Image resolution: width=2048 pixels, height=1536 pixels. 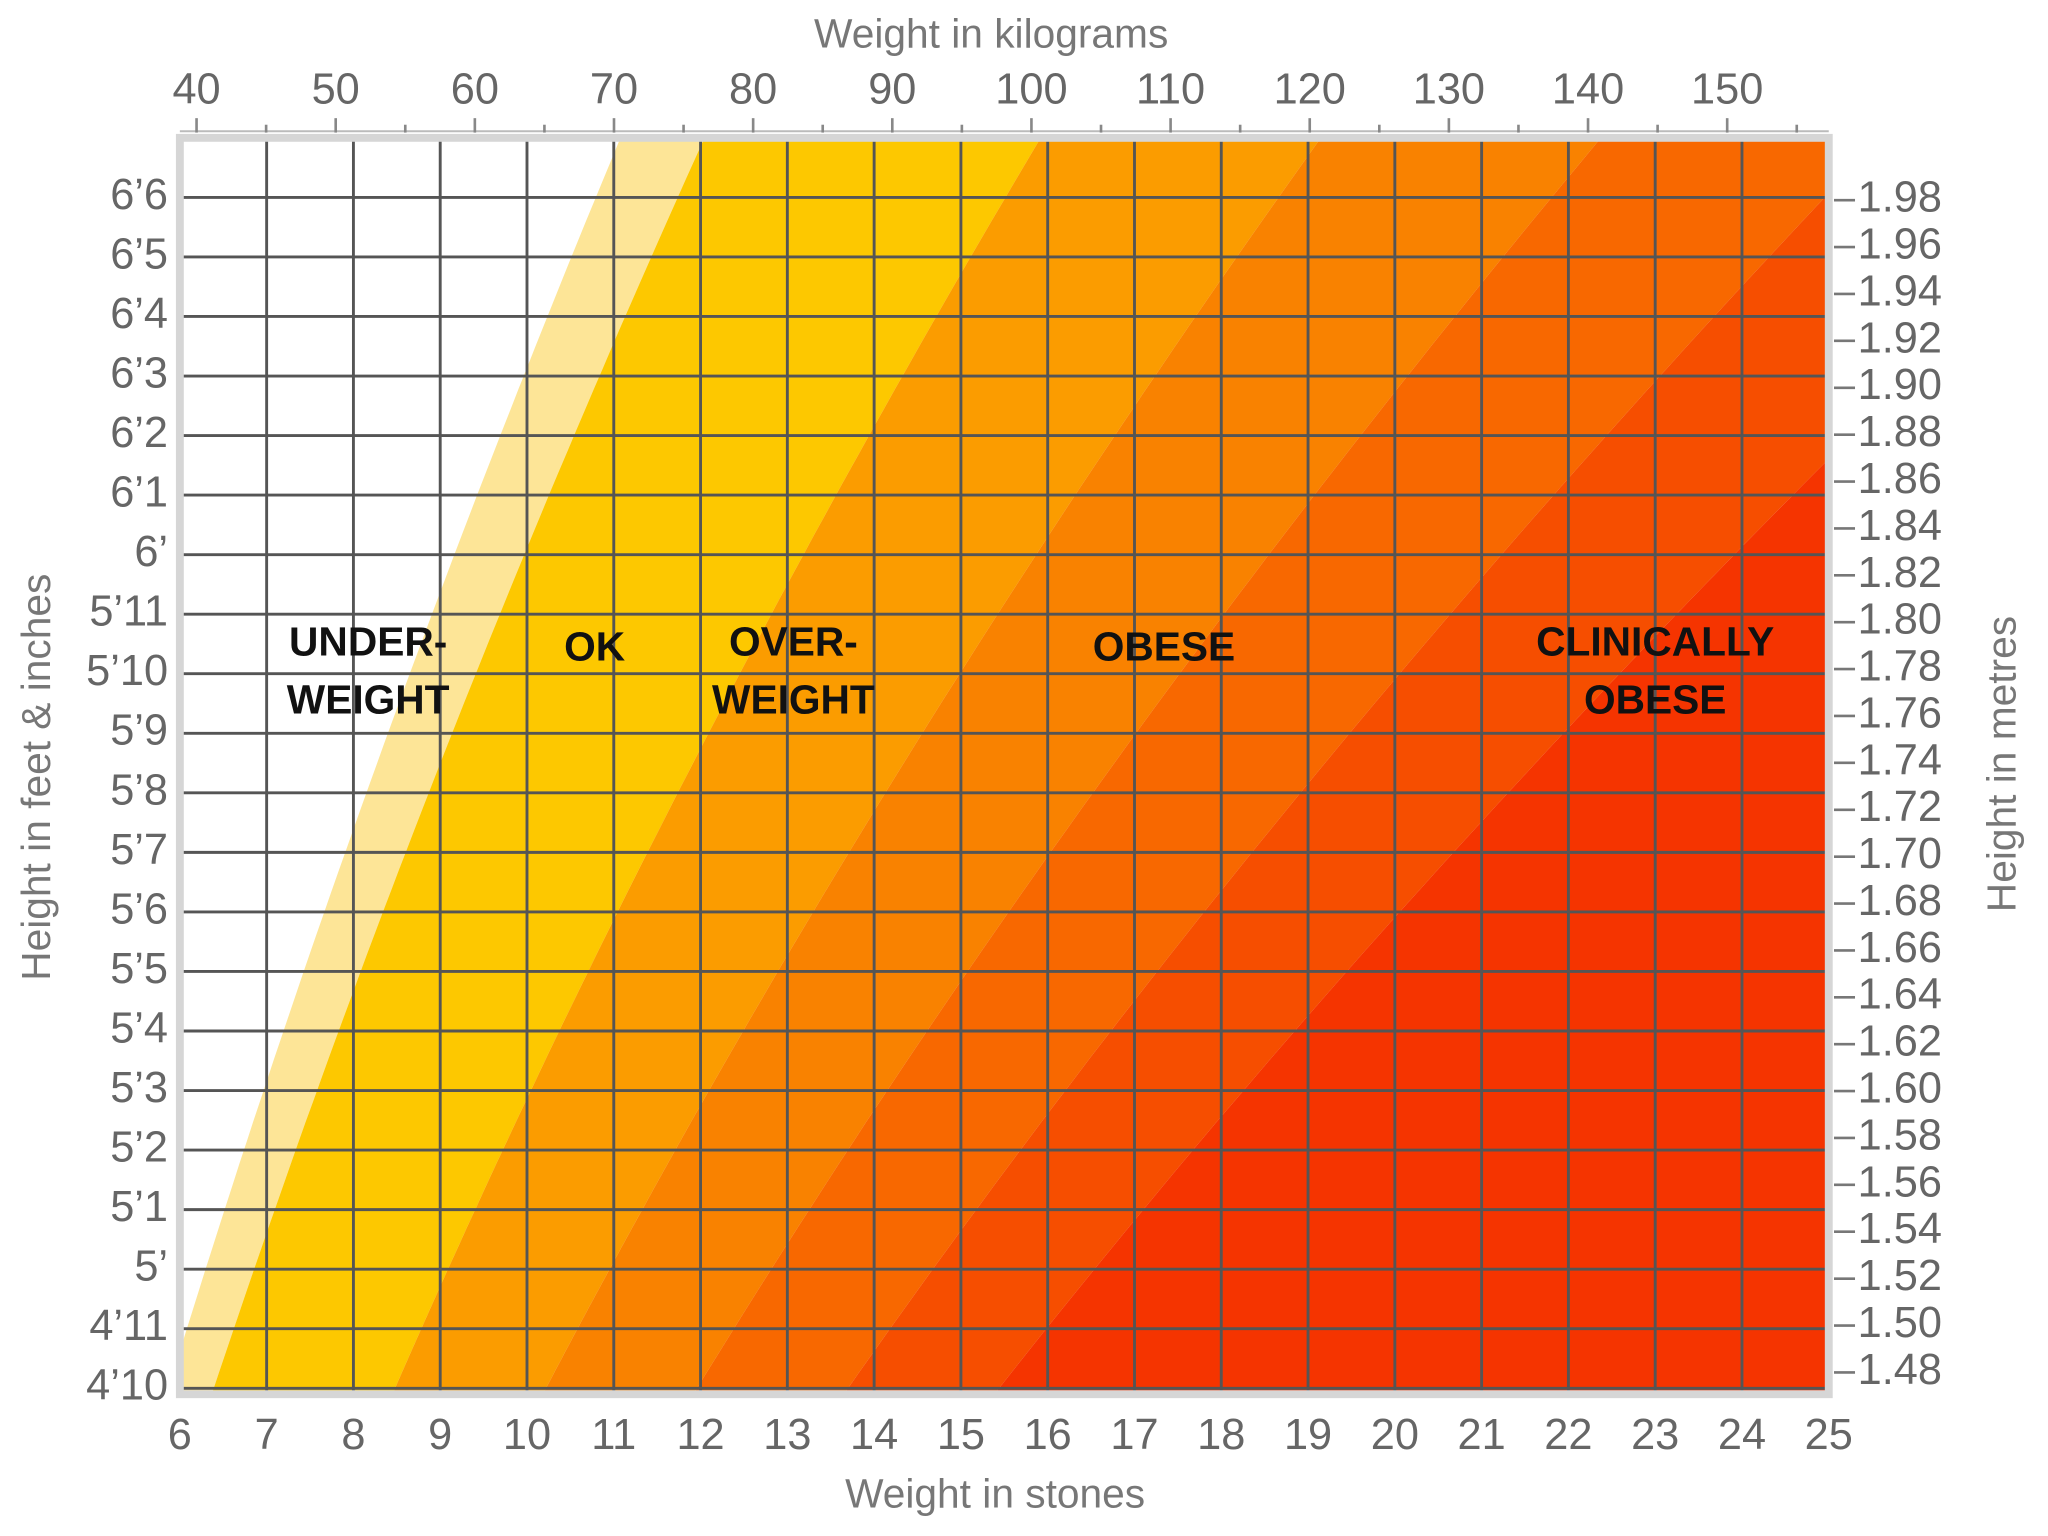 I want to click on y-tick-label: 5’11, so click(x=128, y=612).